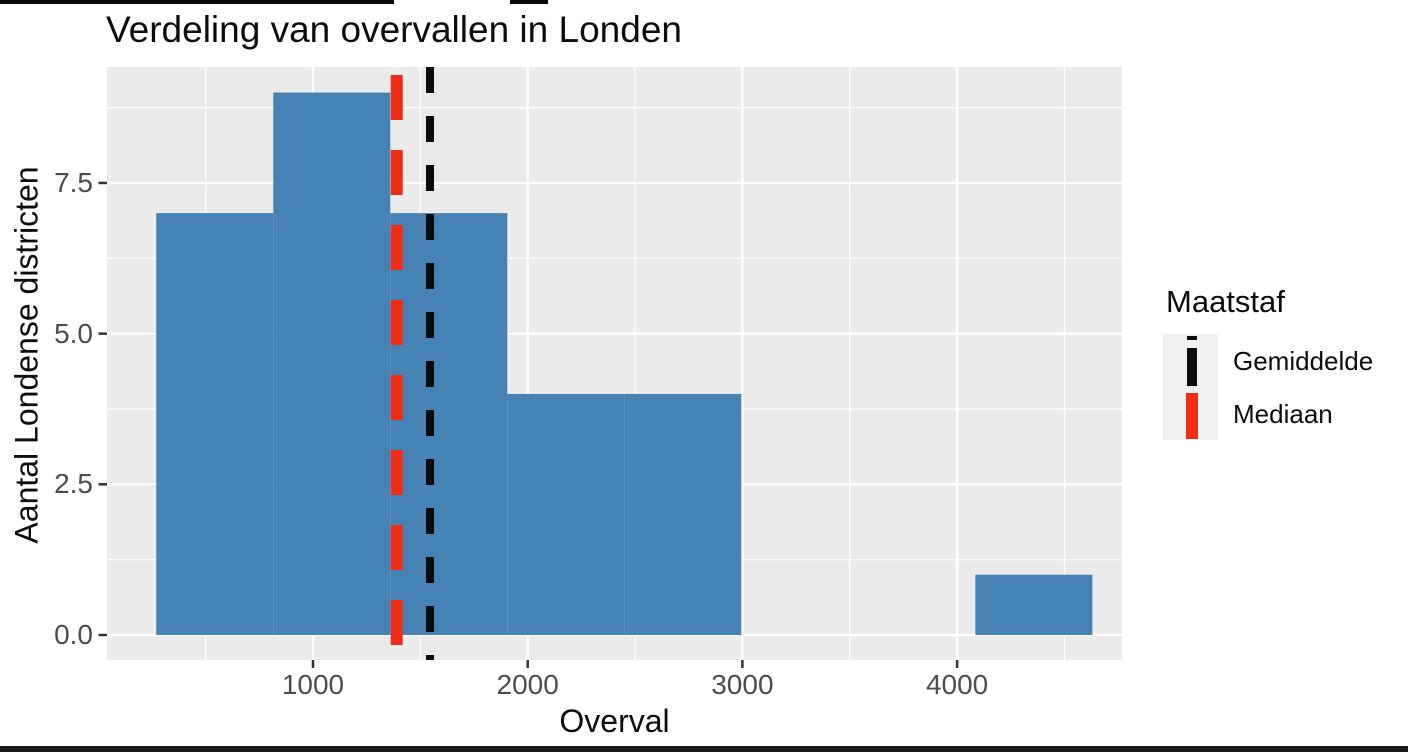  Describe the element at coordinates (313, 684) in the screenshot. I see `x-tick-label: 1000` at that location.